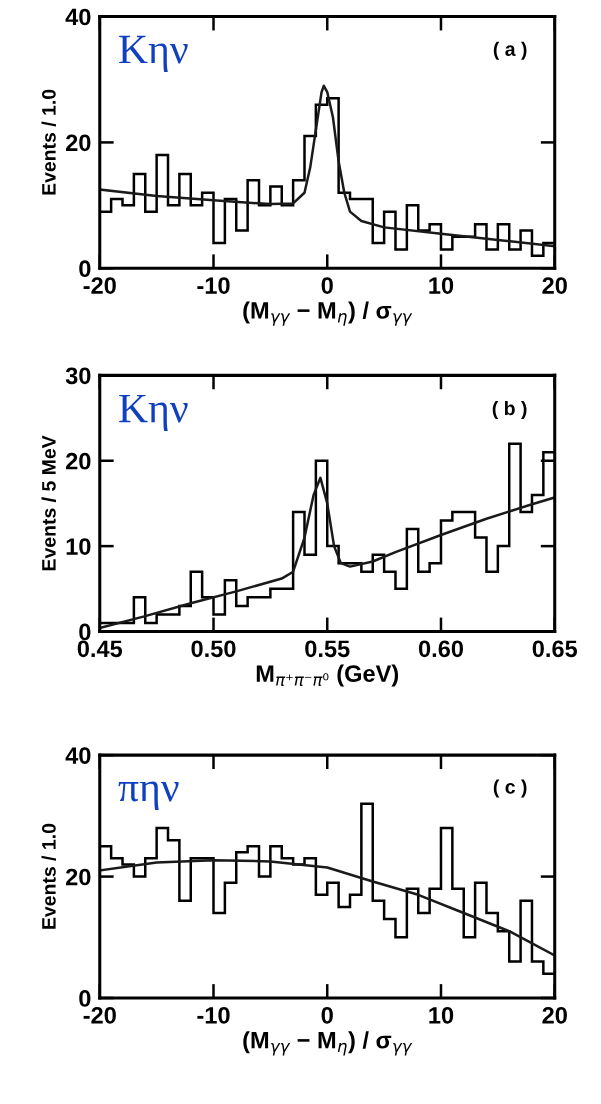 This screenshot has width=601, height=1104. What do you see at coordinates (327, 675) in the screenshot?
I see `x-axis-title: M$_{π⁺π⁻π⁰}$ (GeV)` at bounding box center [327, 675].